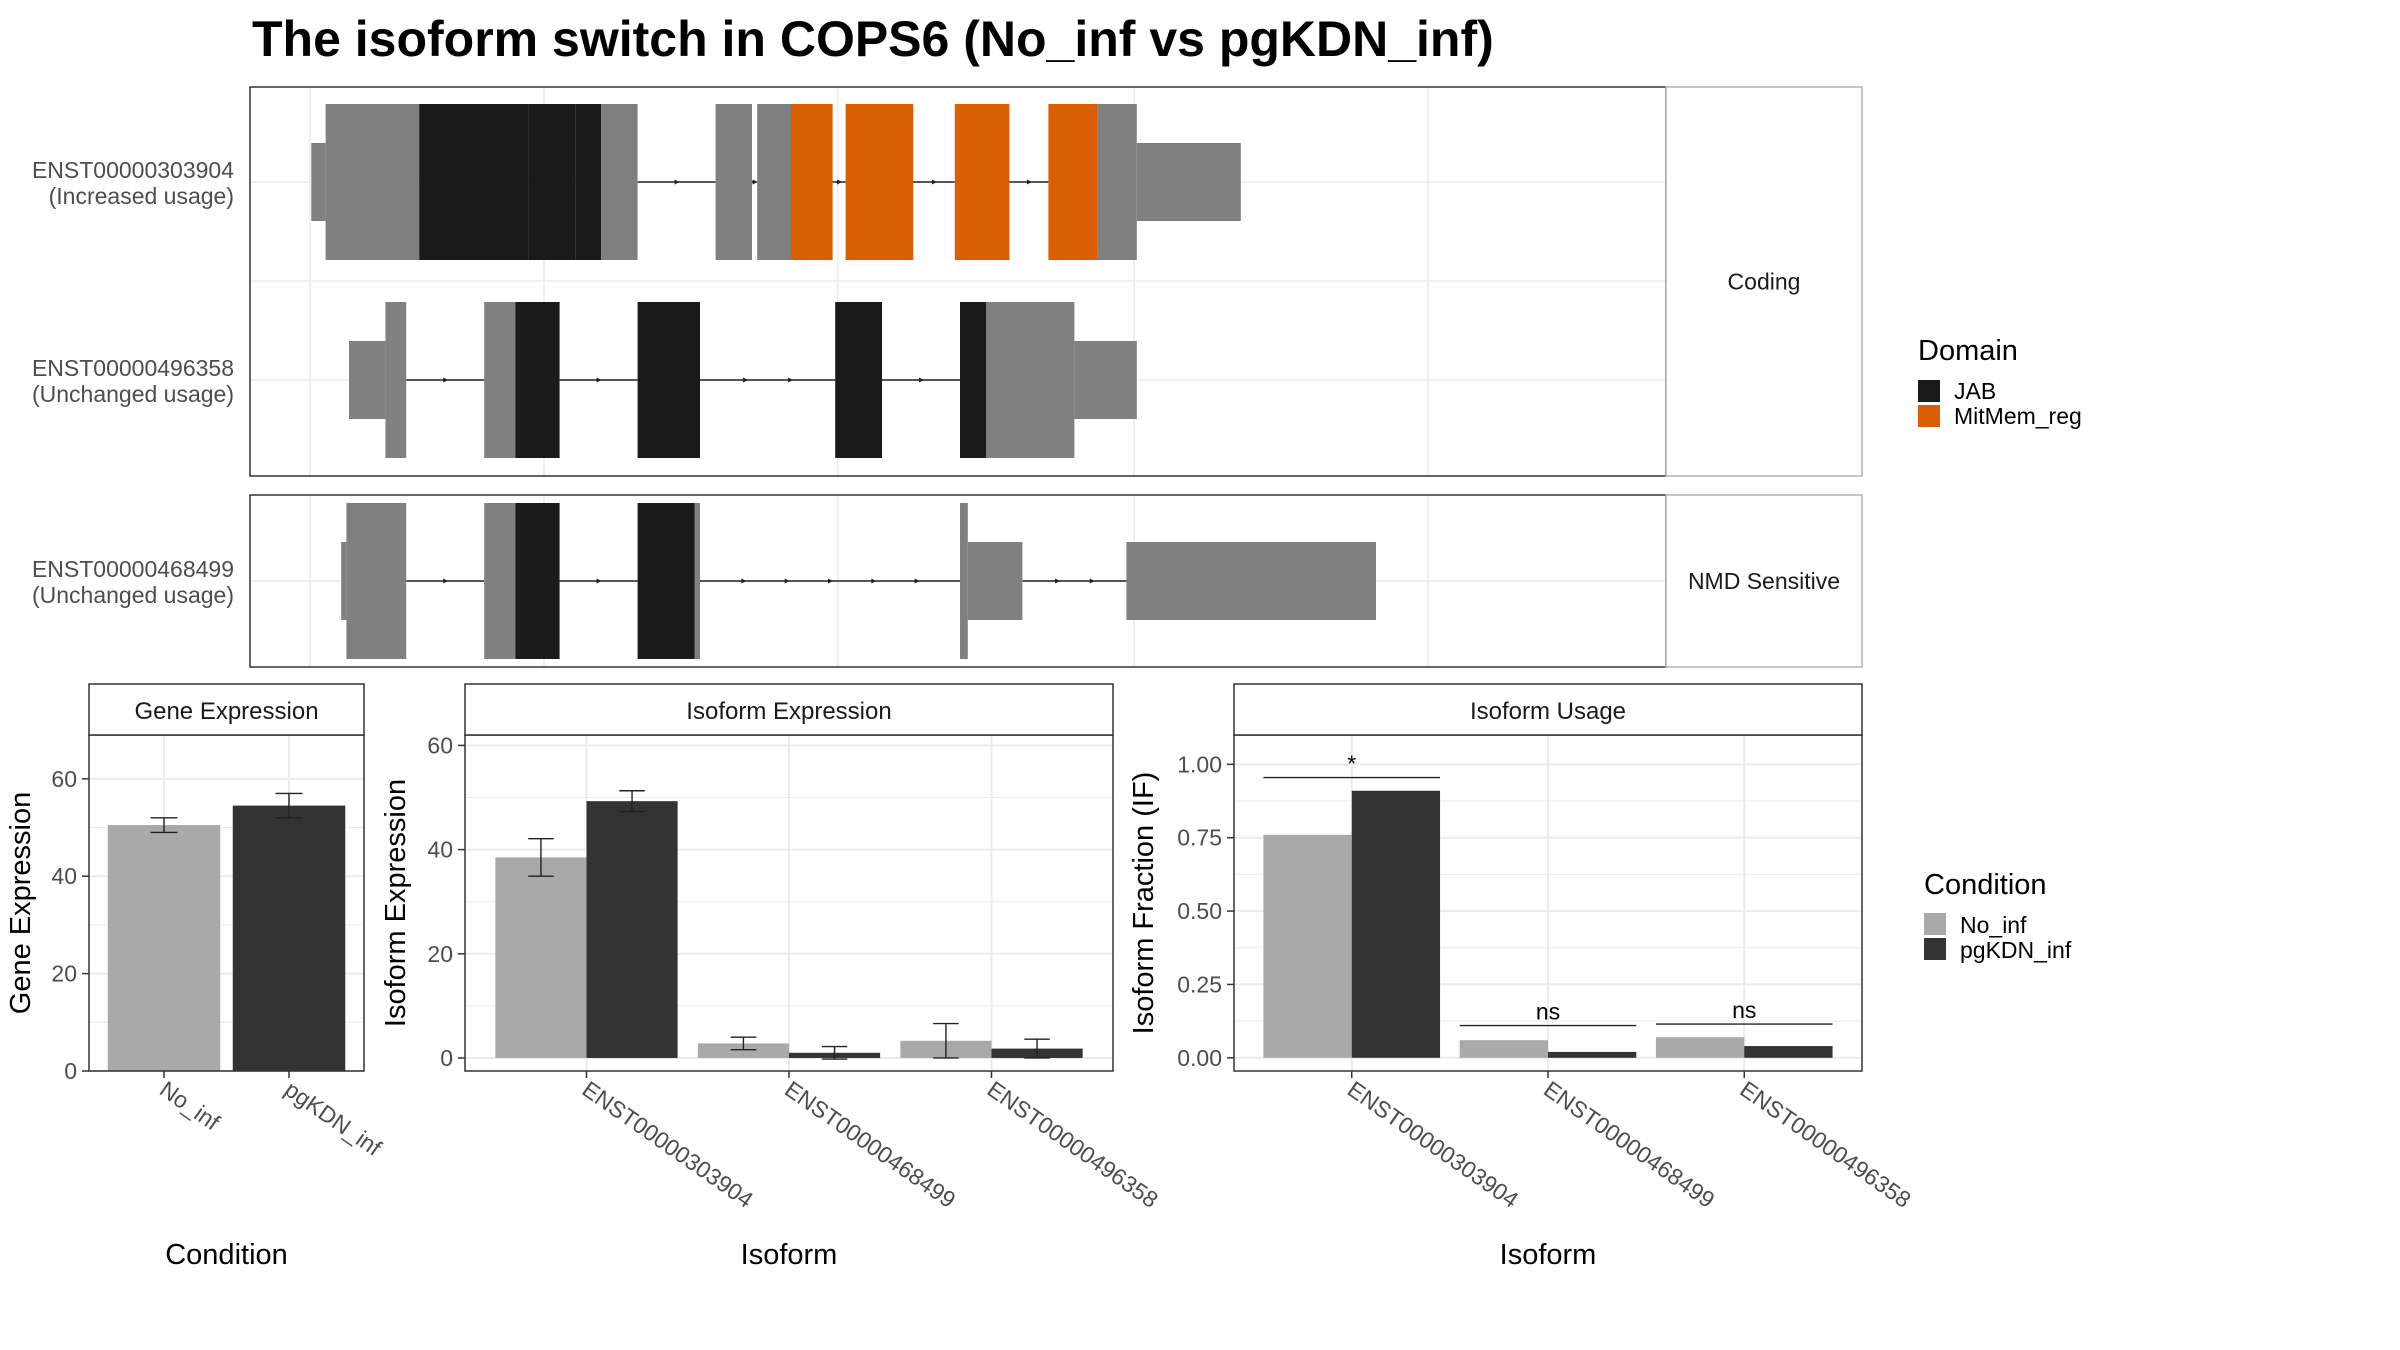 Image resolution: width=2400 pixels, height=1350 pixels. Describe the element at coordinates (289, 938) in the screenshot. I see `bar-pgkdn-inf` at that location.